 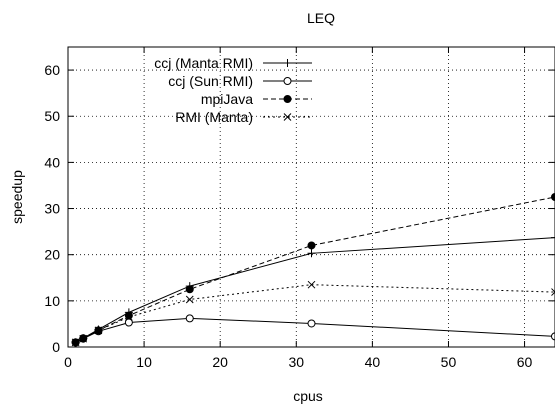 I want to click on legend-label: RMI (Manta), so click(x=214, y=117).